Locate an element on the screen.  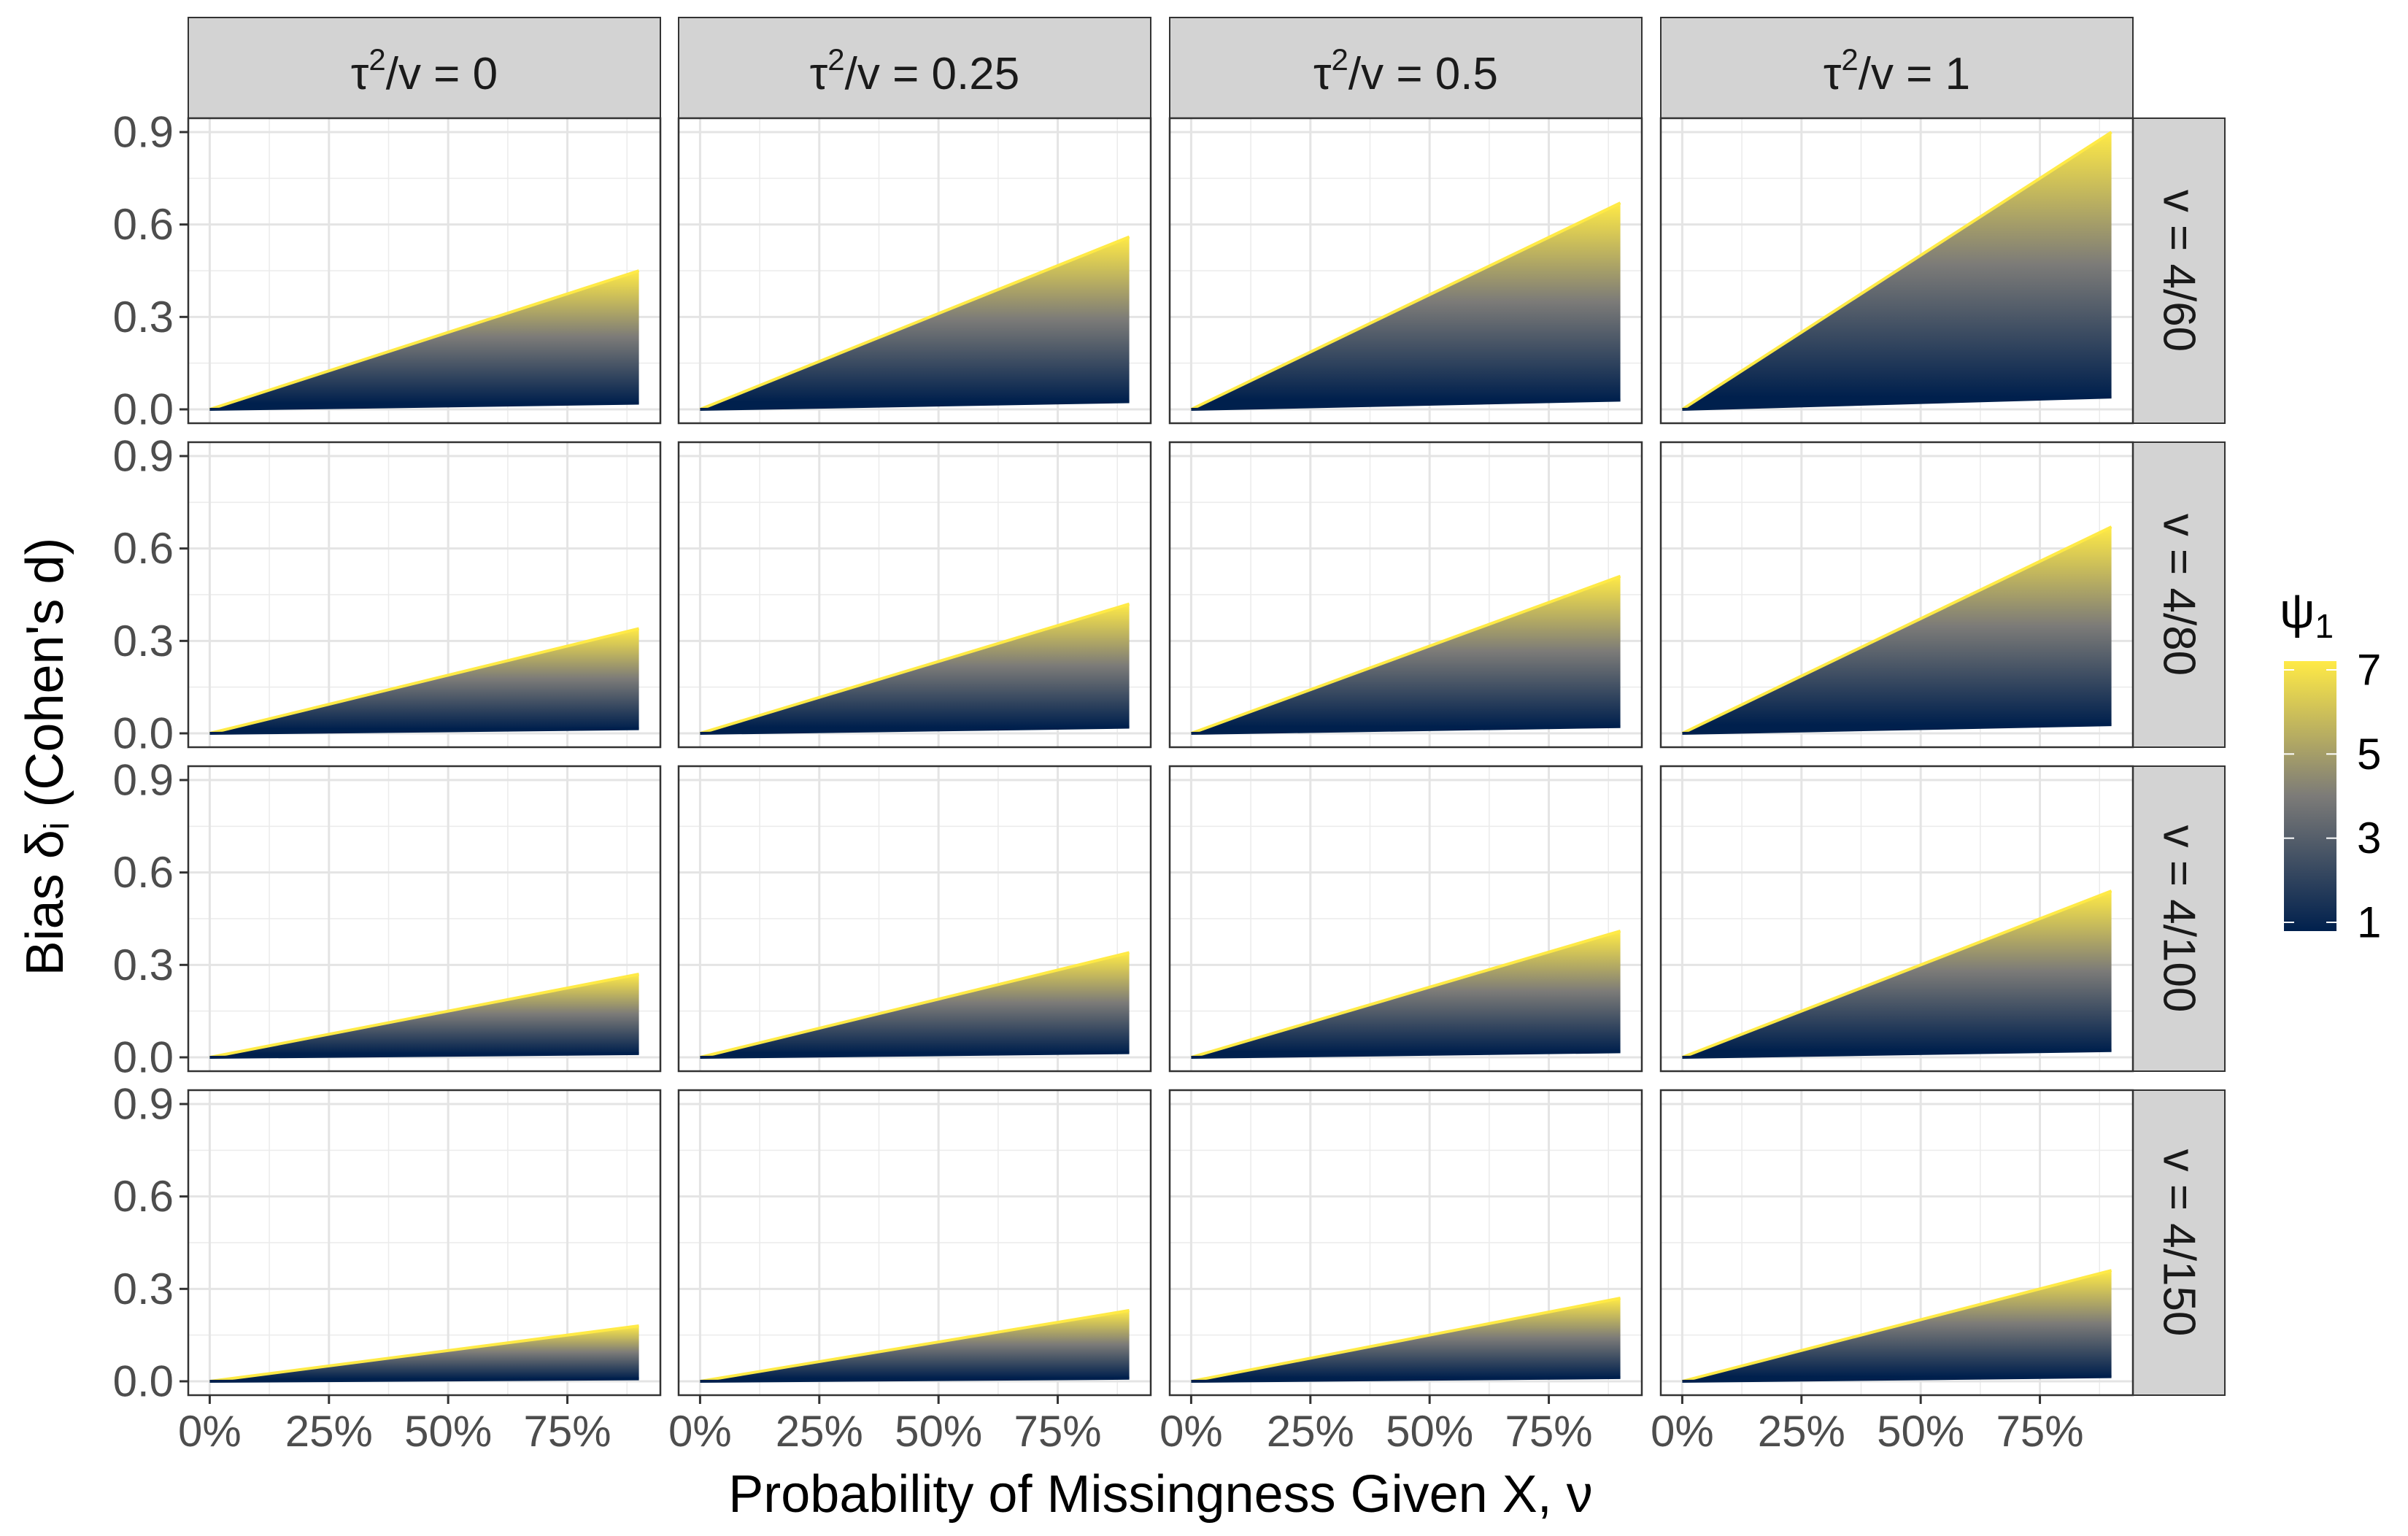
panel-r0-c3 is located at coordinates (1897, 271).